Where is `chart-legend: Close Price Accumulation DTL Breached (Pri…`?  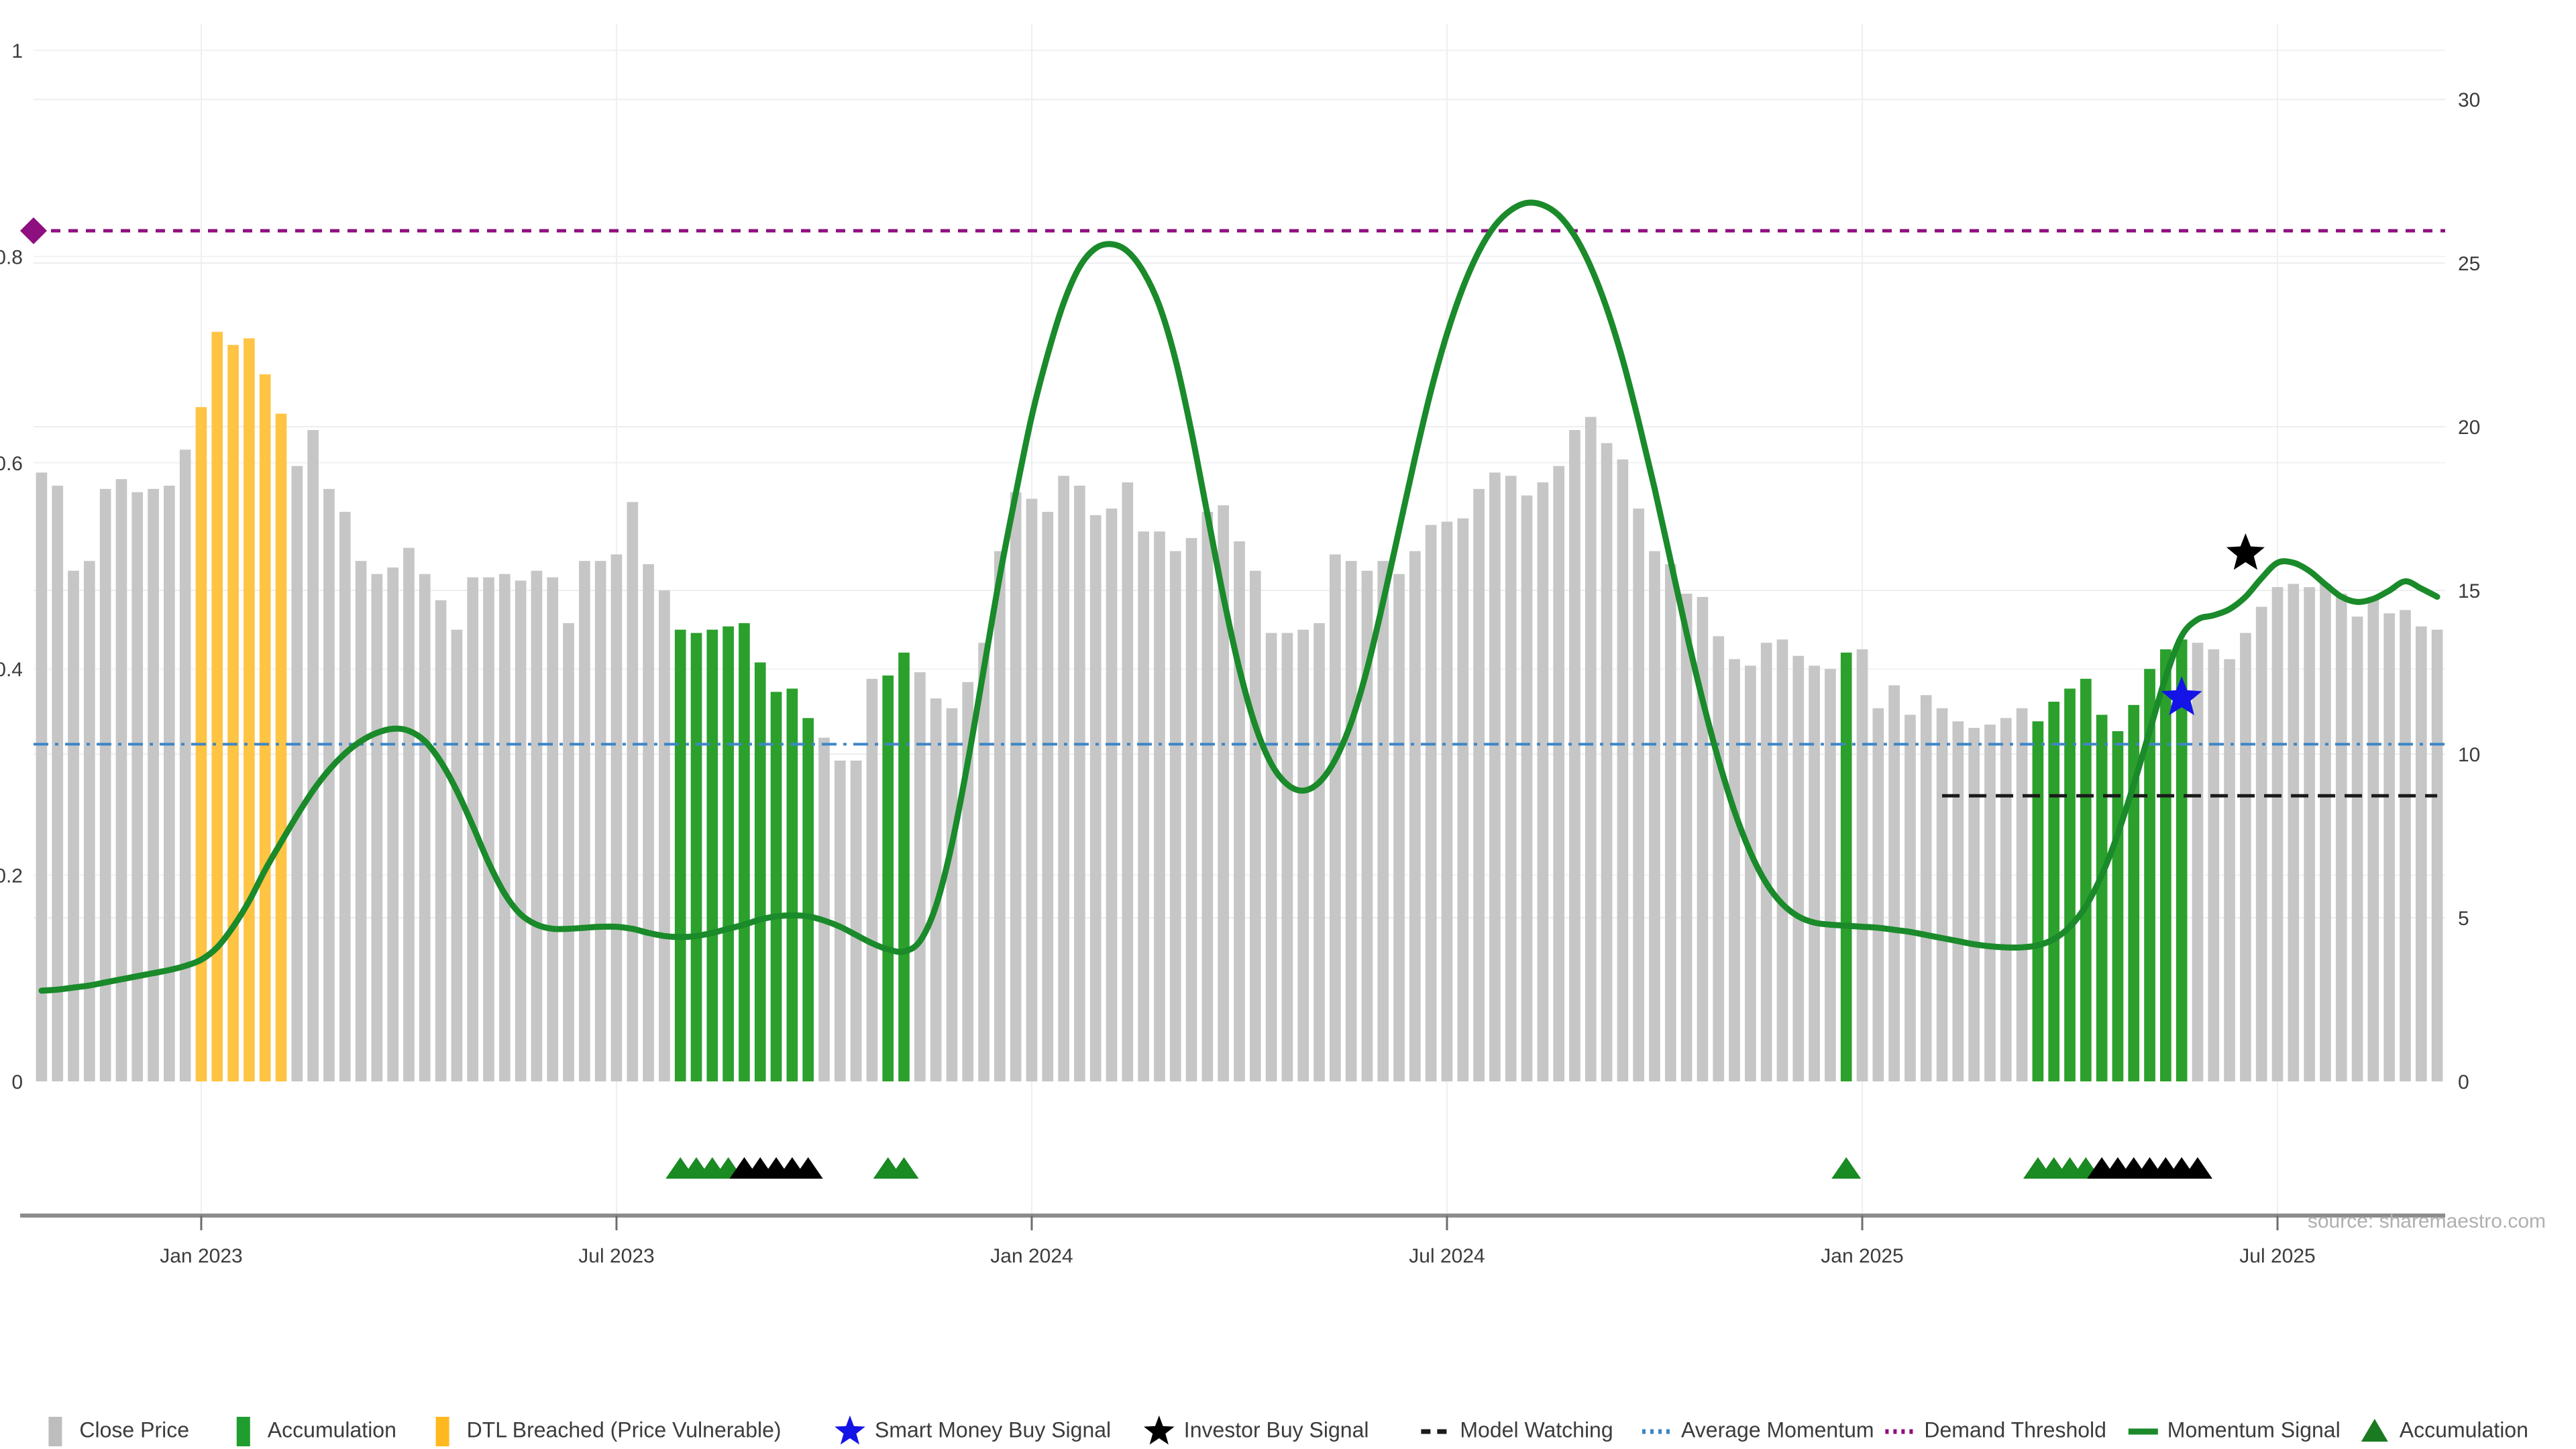
chart-legend: Close Price Accumulation DTL Breached (Pri… is located at coordinates (1288, 1430).